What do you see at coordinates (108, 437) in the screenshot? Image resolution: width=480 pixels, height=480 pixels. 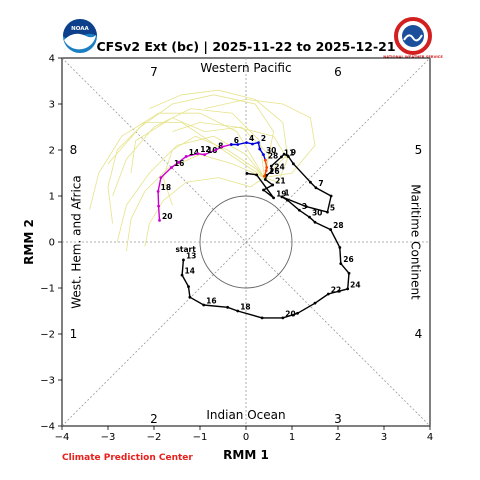 I see `x-tick-label: −3` at bounding box center [108, 437].